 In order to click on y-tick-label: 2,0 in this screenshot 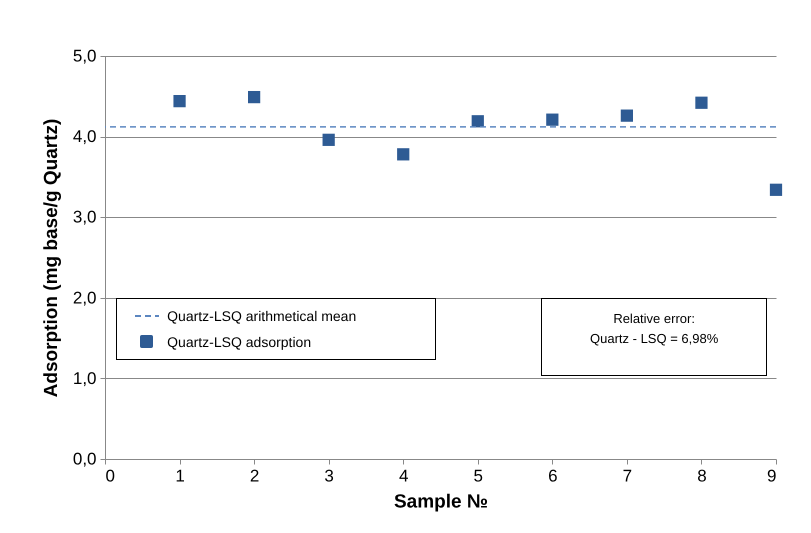, I will do `click(84, 298)`.